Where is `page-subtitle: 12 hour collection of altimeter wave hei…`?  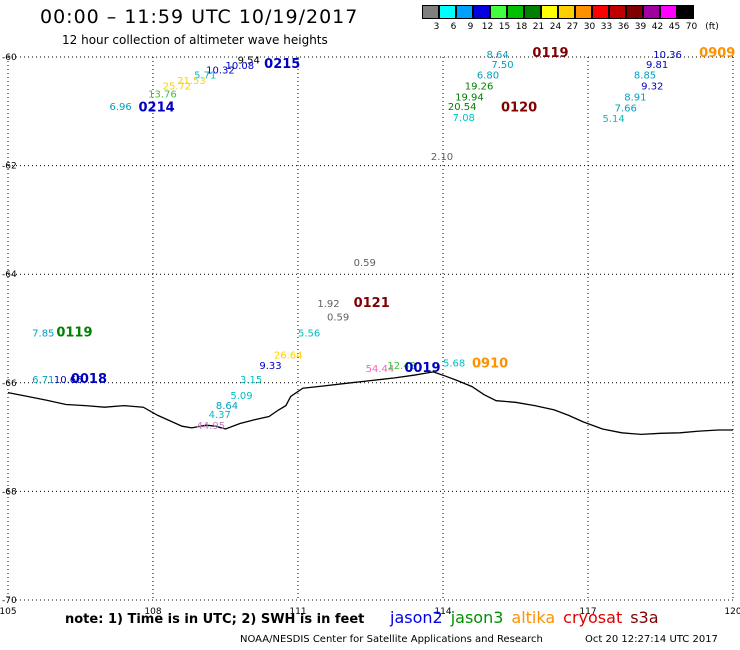
page-subtitle: 12 hour collection of altimeter wave hei… is located at coordinates (195, 40).